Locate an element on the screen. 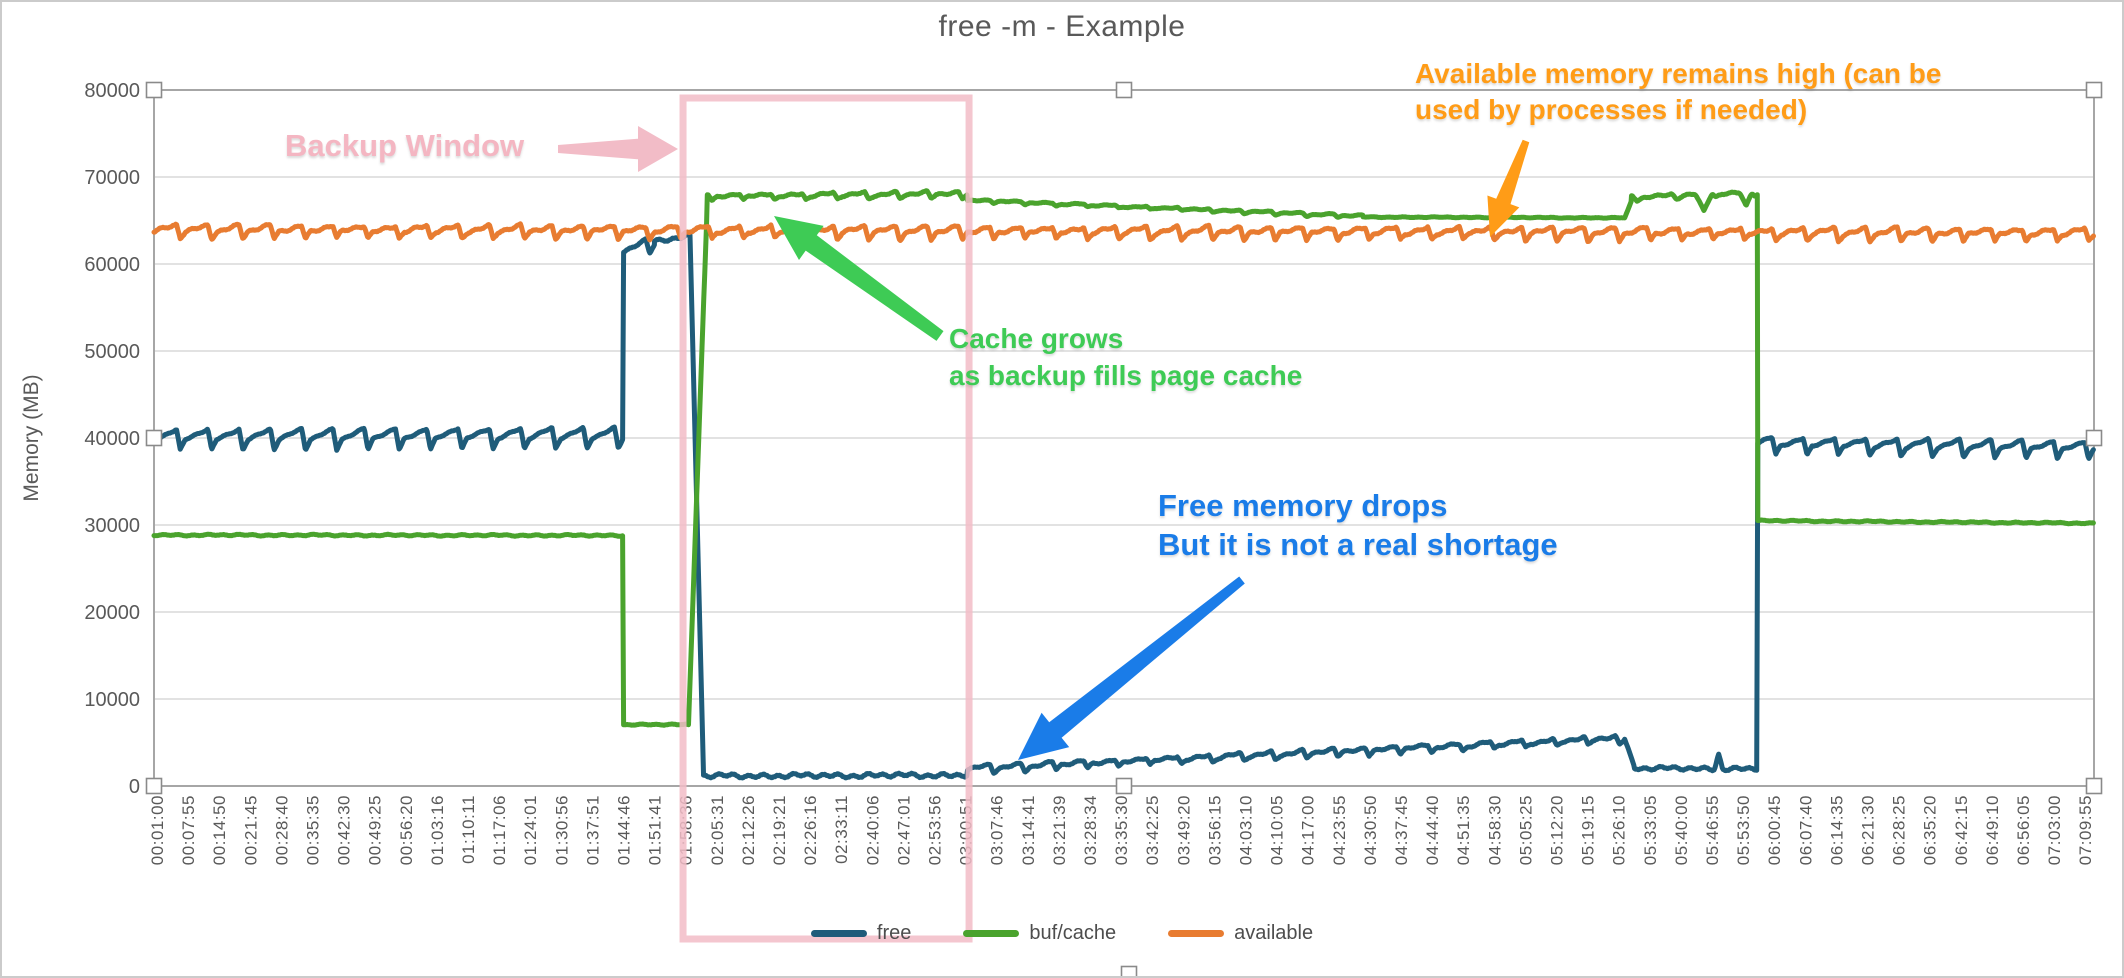 The width and height of the screenshot is (2124, 978). x-tick-label: 01:17:06 is located at coordinates (499, 830).